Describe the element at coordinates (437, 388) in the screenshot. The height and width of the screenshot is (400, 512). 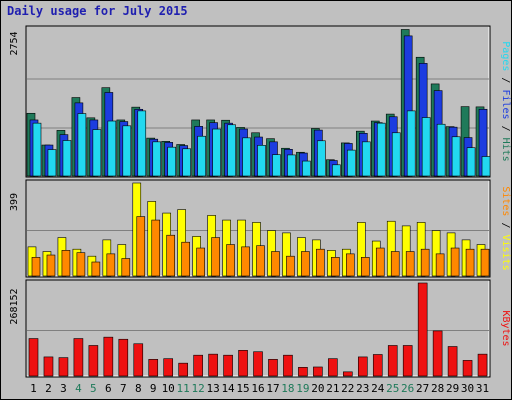
I see `x-tick-label-day-28: 28` at that location.